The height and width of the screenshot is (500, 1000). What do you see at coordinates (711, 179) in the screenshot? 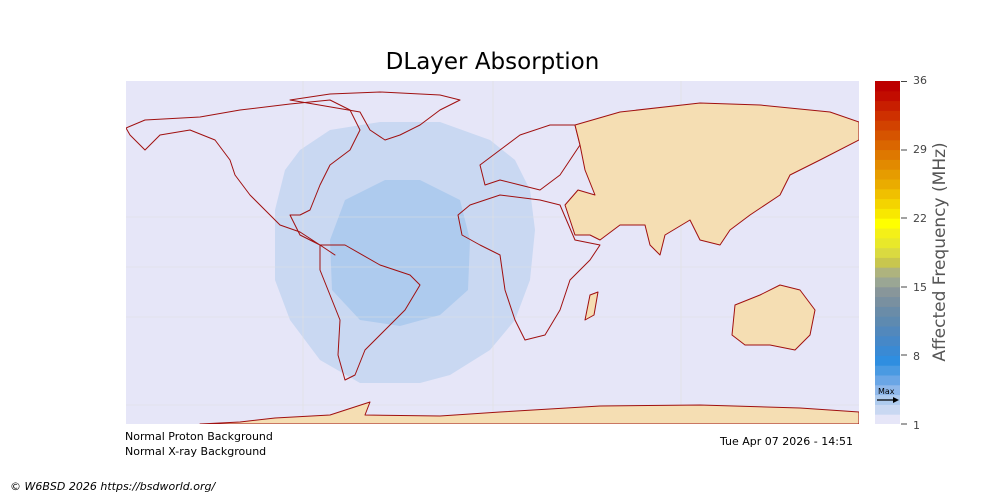
I see `asia` at bounding box center [711, 179].